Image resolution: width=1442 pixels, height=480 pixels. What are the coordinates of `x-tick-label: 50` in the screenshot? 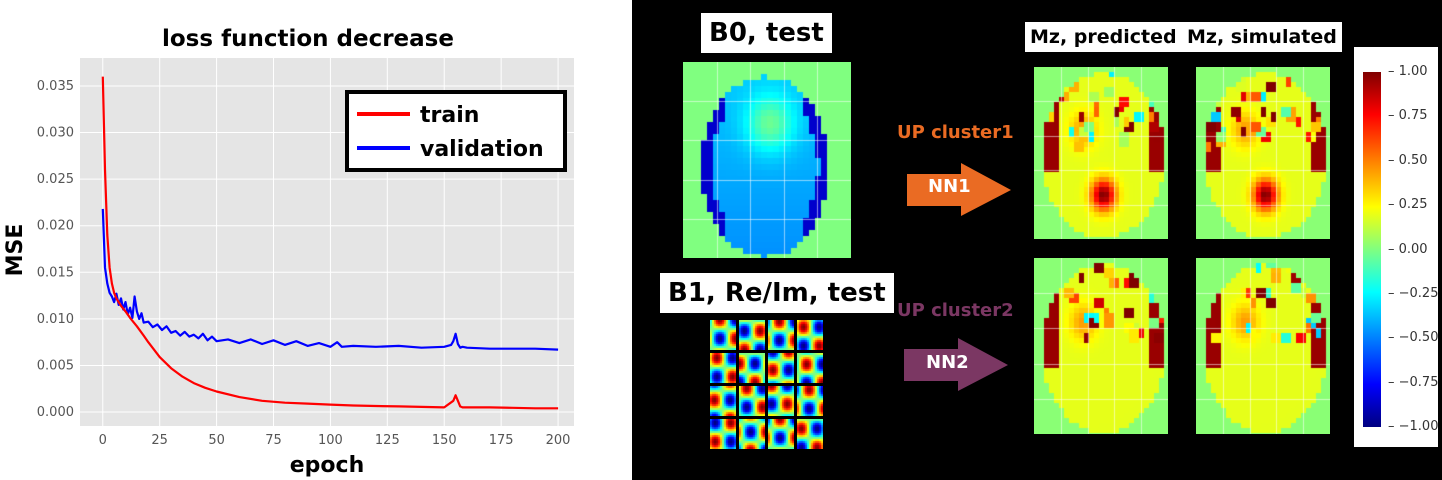 It's located at (216, 440).